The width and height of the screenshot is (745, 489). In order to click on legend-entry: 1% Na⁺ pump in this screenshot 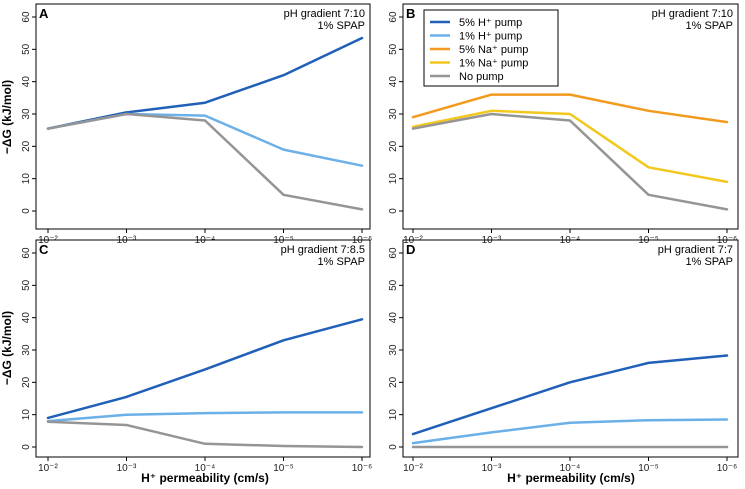, I will do `click(493, 64)`.